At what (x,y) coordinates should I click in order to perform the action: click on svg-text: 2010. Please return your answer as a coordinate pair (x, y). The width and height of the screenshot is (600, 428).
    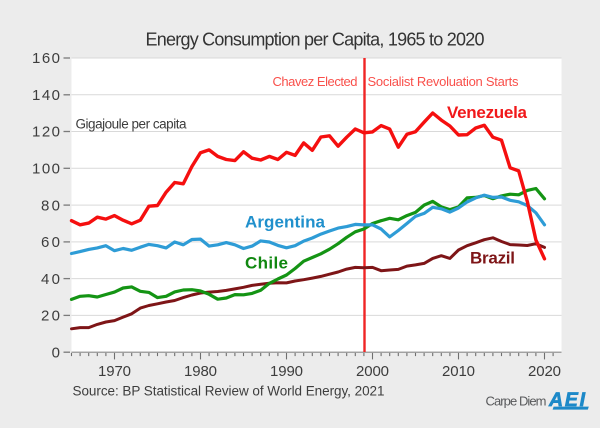
    Looking at the image, I should click on (458, 371).